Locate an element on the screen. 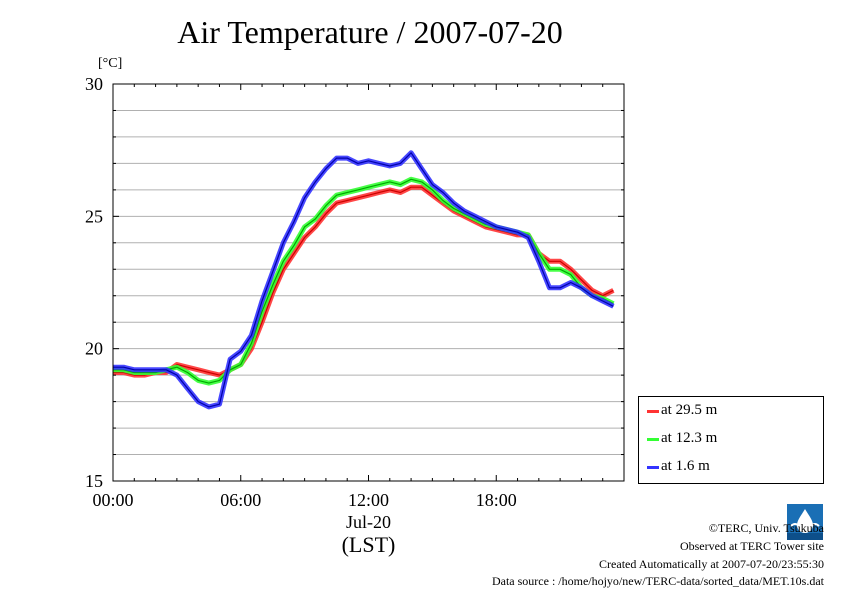 The width and height of the screenshot is (842, 595). x-tick-label: 06:00 is located at coordinates (240, 500).